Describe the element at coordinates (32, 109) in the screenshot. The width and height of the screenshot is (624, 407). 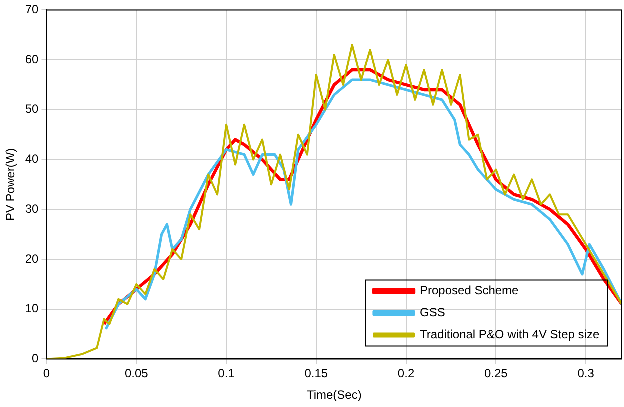
I see `y-tick-label: 50` at that location.